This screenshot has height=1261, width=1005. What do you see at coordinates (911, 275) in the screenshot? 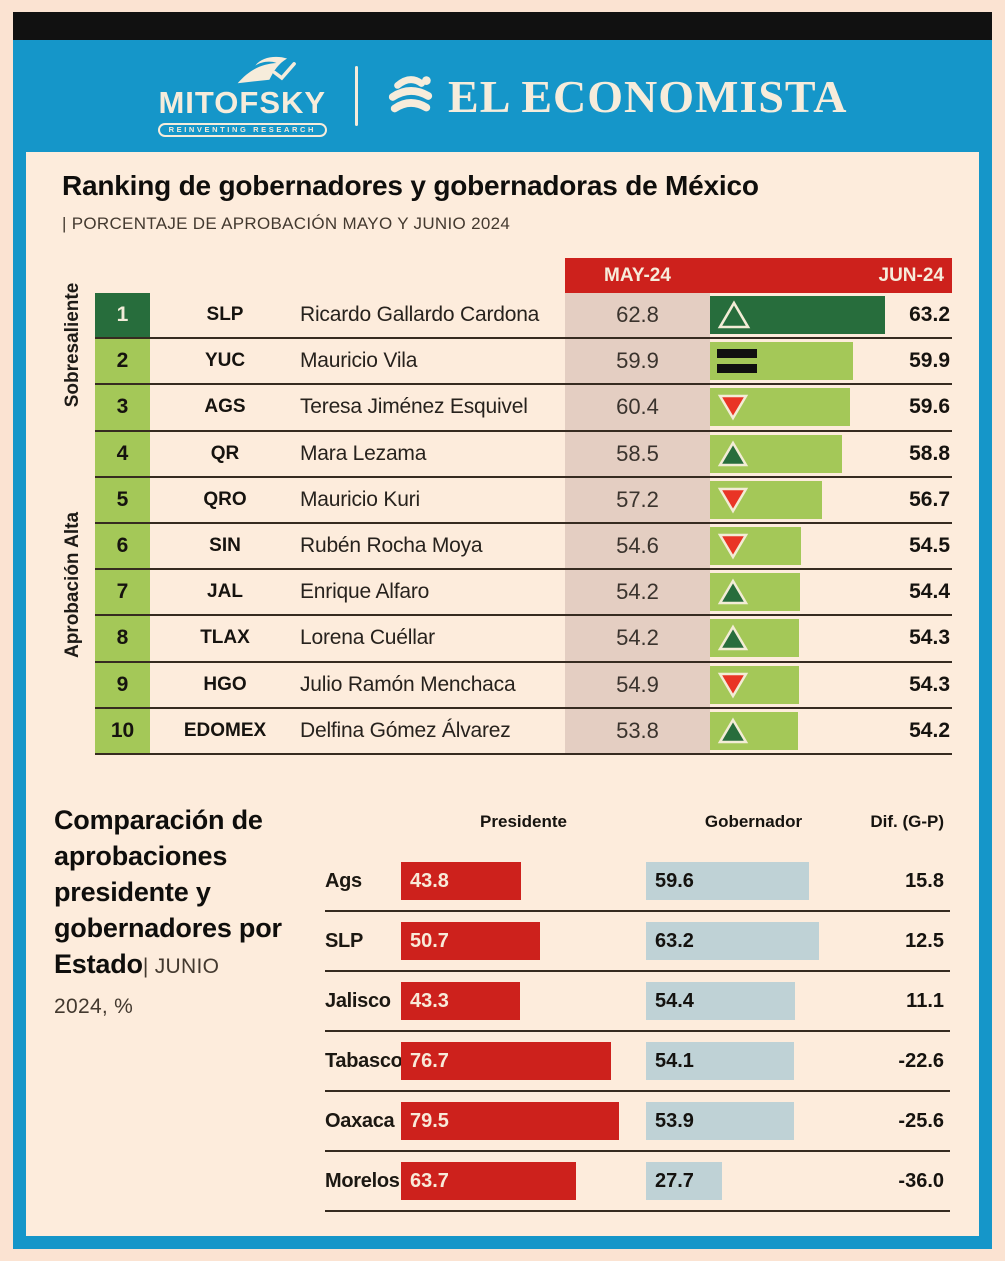
I see `jun-column-header: JUN-24` at bounding box center [911, 275].